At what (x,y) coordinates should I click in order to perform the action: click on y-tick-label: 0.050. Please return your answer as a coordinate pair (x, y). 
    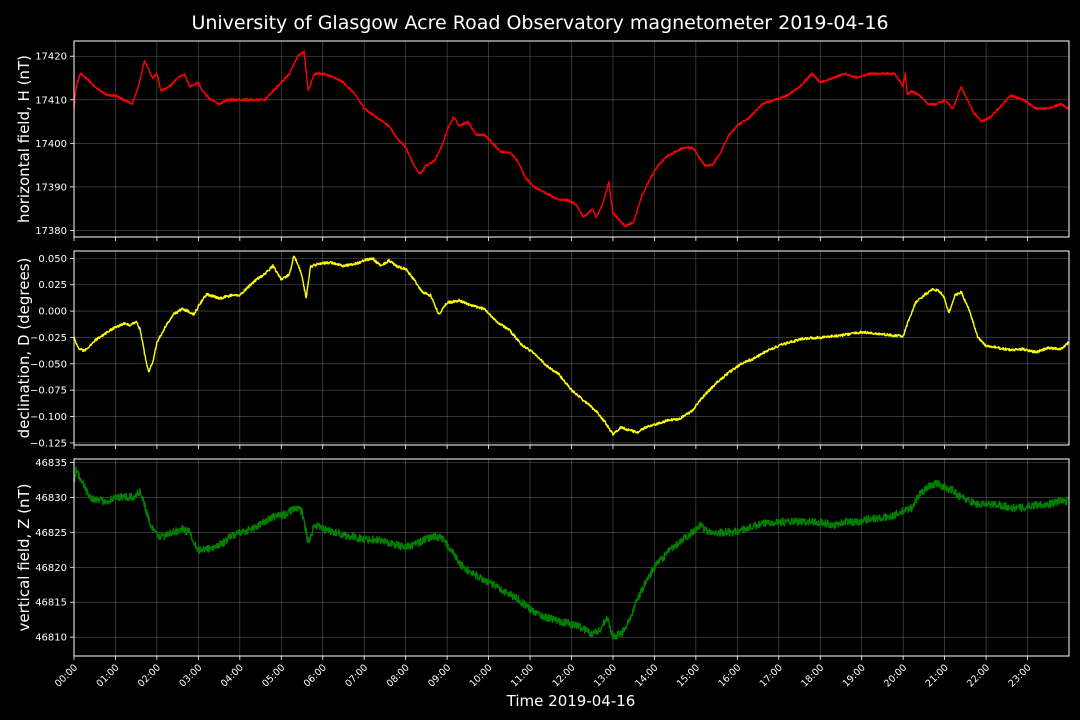
    Looking at the image, I should click on (52, 259).